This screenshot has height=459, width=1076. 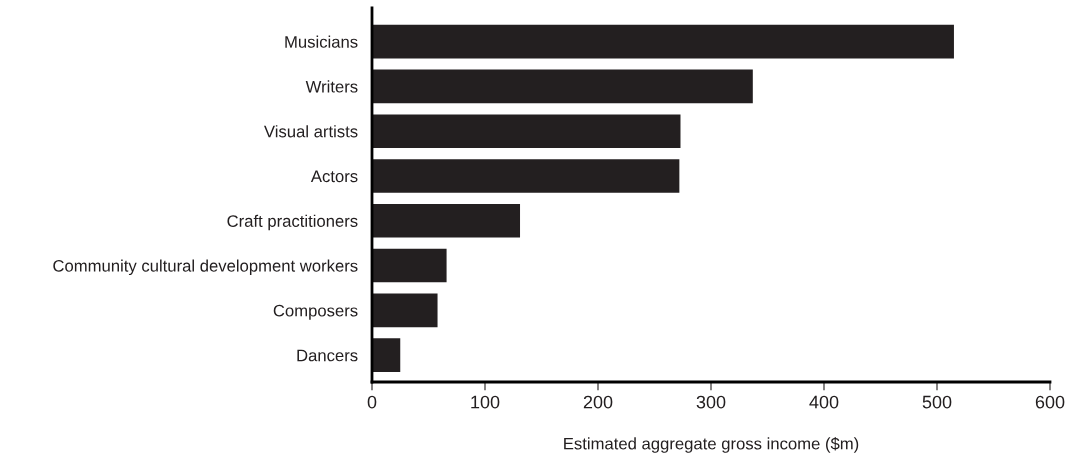 I want to click on y-tick-label: Dancers, so click(x=327, y=355).